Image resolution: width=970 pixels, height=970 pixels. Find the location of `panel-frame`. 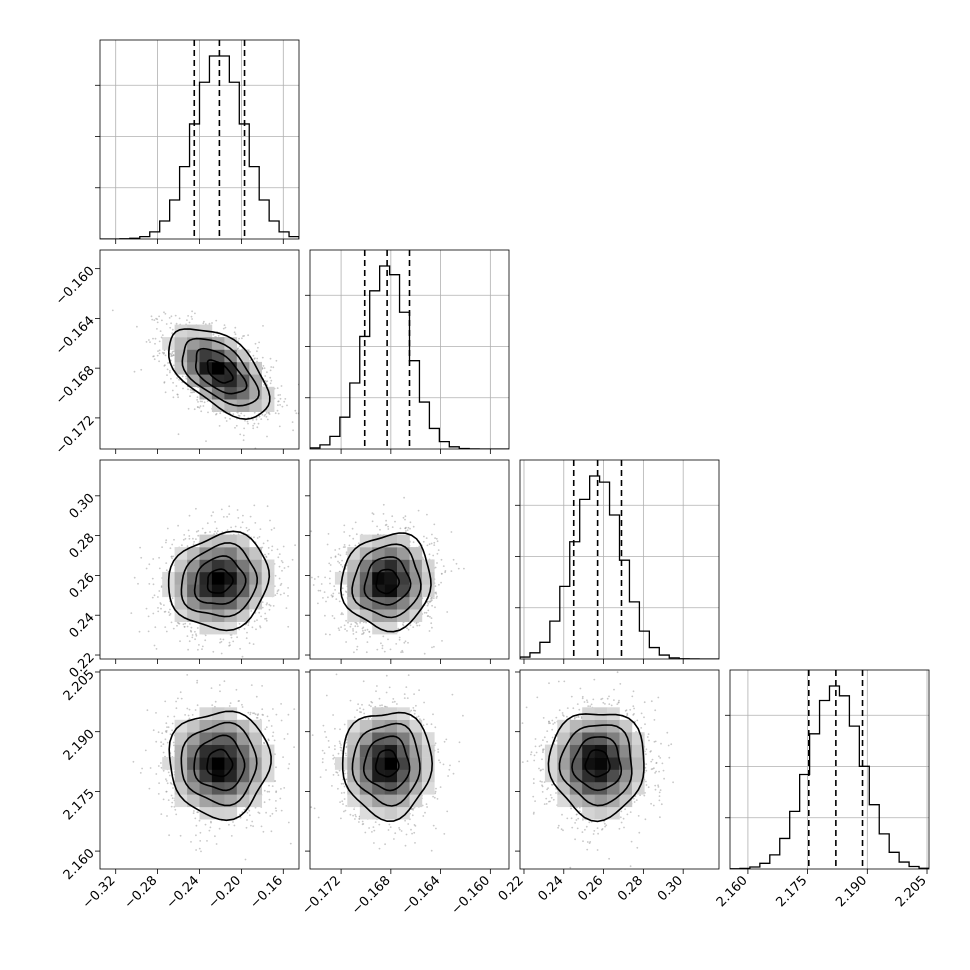

panel-frame is located at coordinates (199, 139).